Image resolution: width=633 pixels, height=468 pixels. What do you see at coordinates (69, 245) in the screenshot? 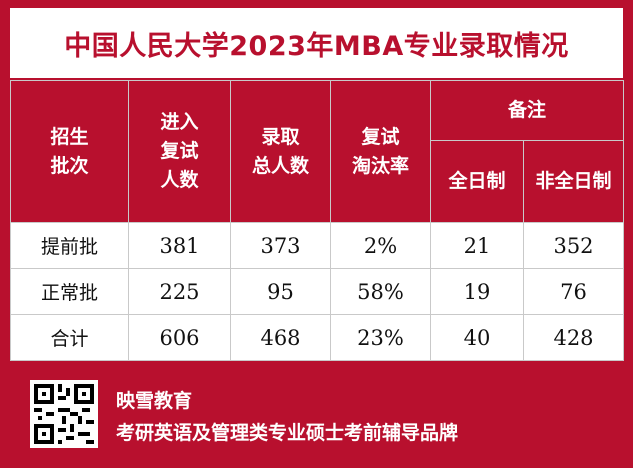
I see `cell-batch: 提前批` at bounding box center [69, 245].